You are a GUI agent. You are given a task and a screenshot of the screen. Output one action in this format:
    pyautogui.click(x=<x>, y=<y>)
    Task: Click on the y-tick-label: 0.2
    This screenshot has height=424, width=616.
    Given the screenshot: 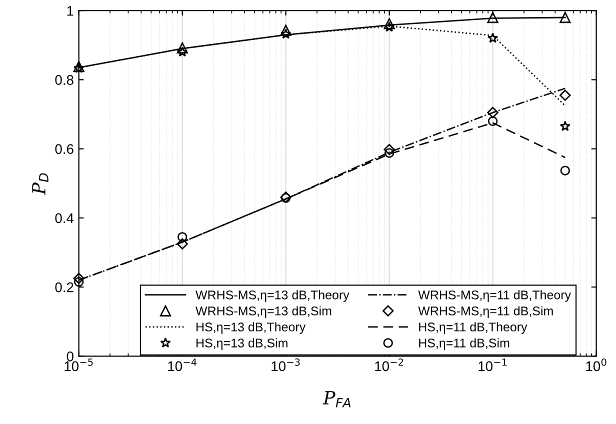 What is the action you would take?
    pyautogui.click(x=64, y=287)
    